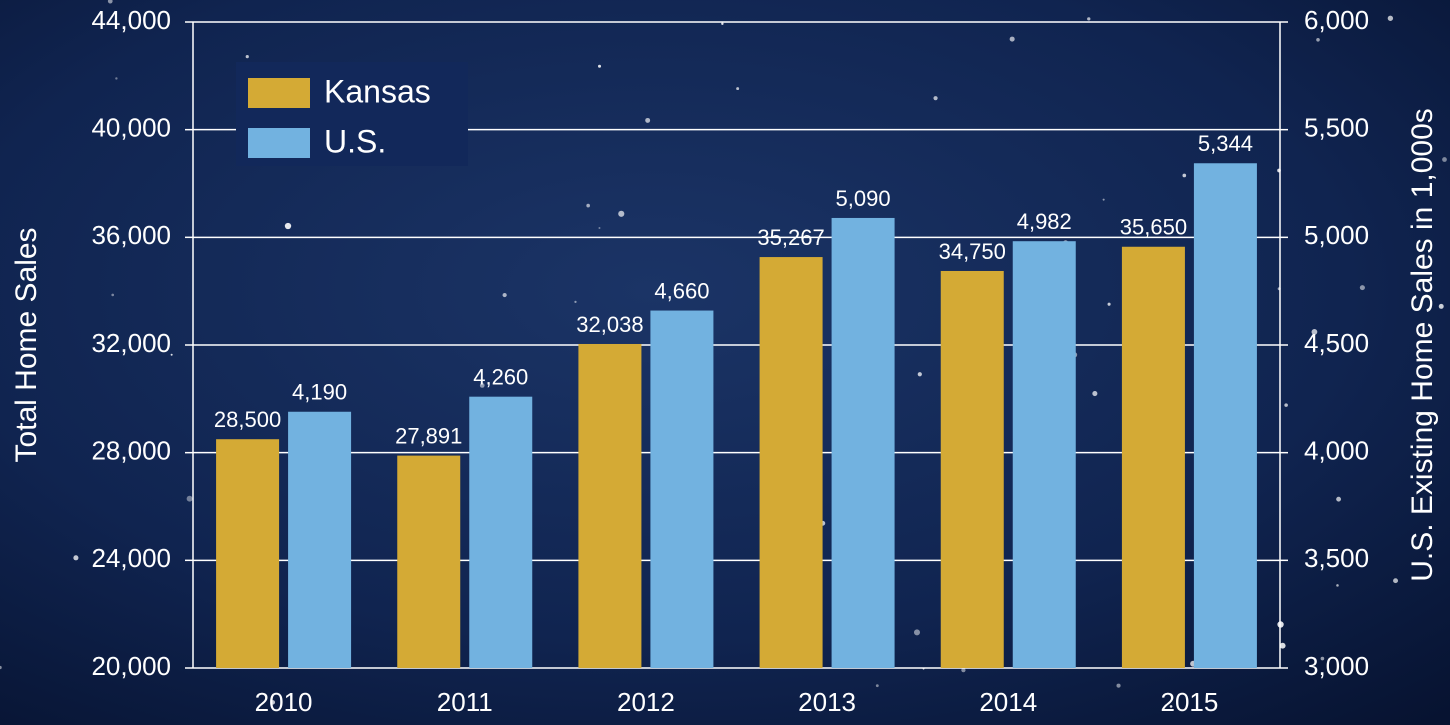 The image size is (1450, 725). Describe the element at coordinates (131, 558) in the screenshot. I see `y-tick-label: 24,000` at that location.